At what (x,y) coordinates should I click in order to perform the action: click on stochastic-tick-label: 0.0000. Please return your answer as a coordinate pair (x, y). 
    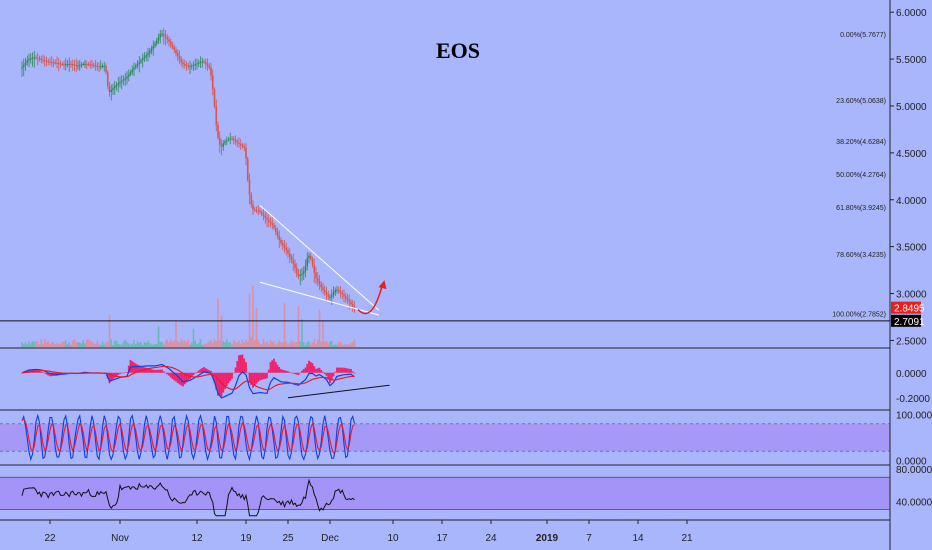
    Looking at the image, I should click on (911, 461).